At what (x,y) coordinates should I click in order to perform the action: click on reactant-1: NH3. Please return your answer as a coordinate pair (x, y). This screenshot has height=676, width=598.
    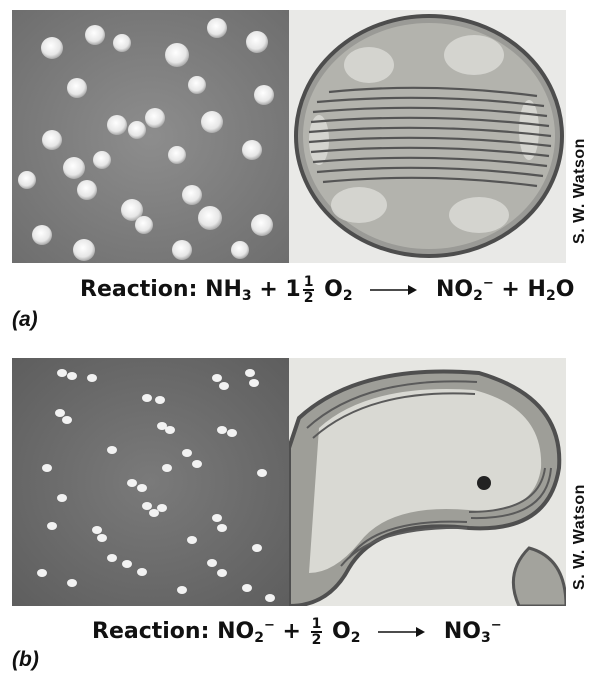
    Looking at the image, I should click on (228, 290).